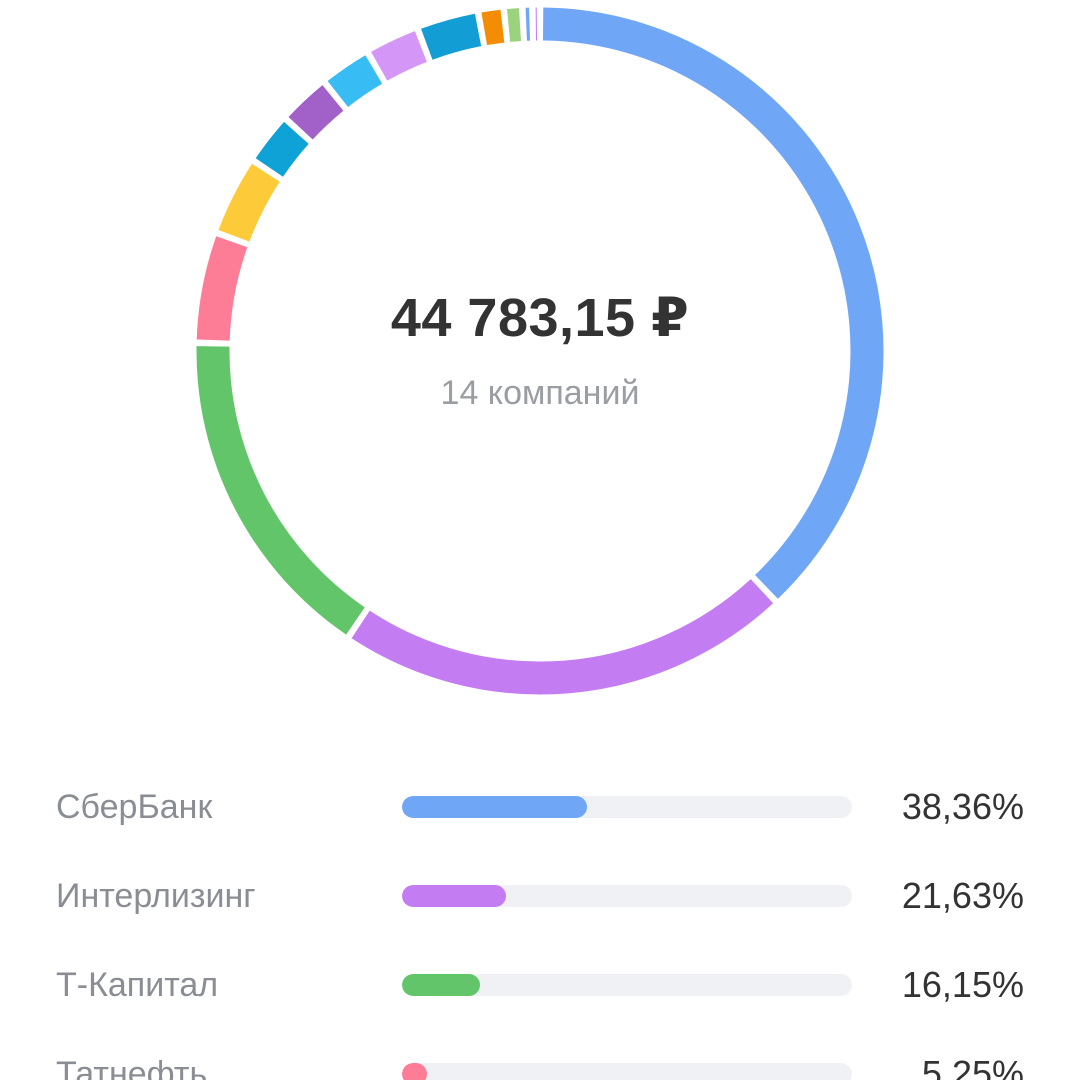 This screenshot has height=1080, width=1080. Describe the element at coordinates (134, 807) in the screenshot. I see `holding-name: СберБанк` at that location.